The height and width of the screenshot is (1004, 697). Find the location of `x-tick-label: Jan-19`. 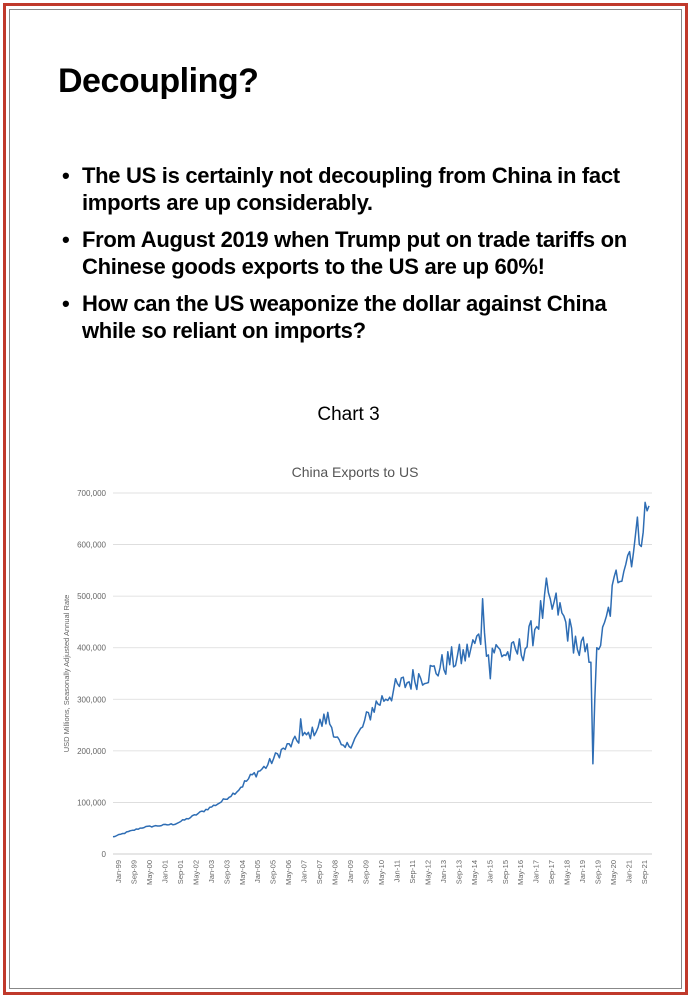

x-tick-label: Jan-19 is located at coordinates (582, 871).